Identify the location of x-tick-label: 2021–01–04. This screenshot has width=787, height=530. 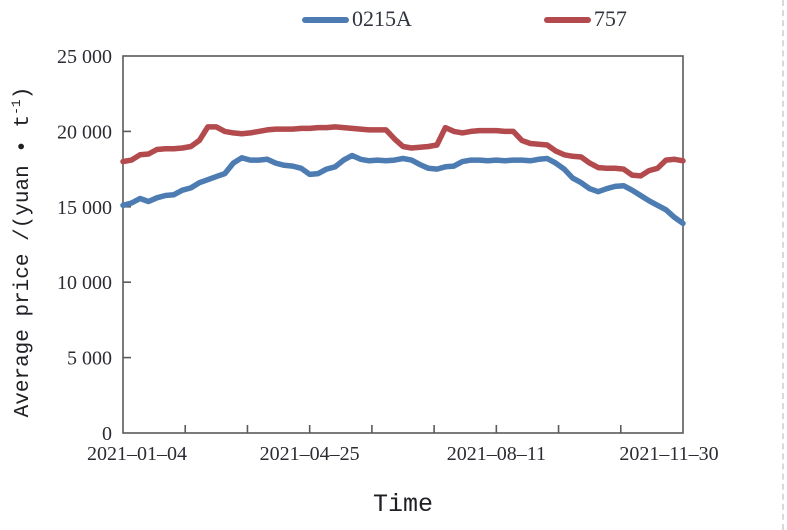
(137, 454).